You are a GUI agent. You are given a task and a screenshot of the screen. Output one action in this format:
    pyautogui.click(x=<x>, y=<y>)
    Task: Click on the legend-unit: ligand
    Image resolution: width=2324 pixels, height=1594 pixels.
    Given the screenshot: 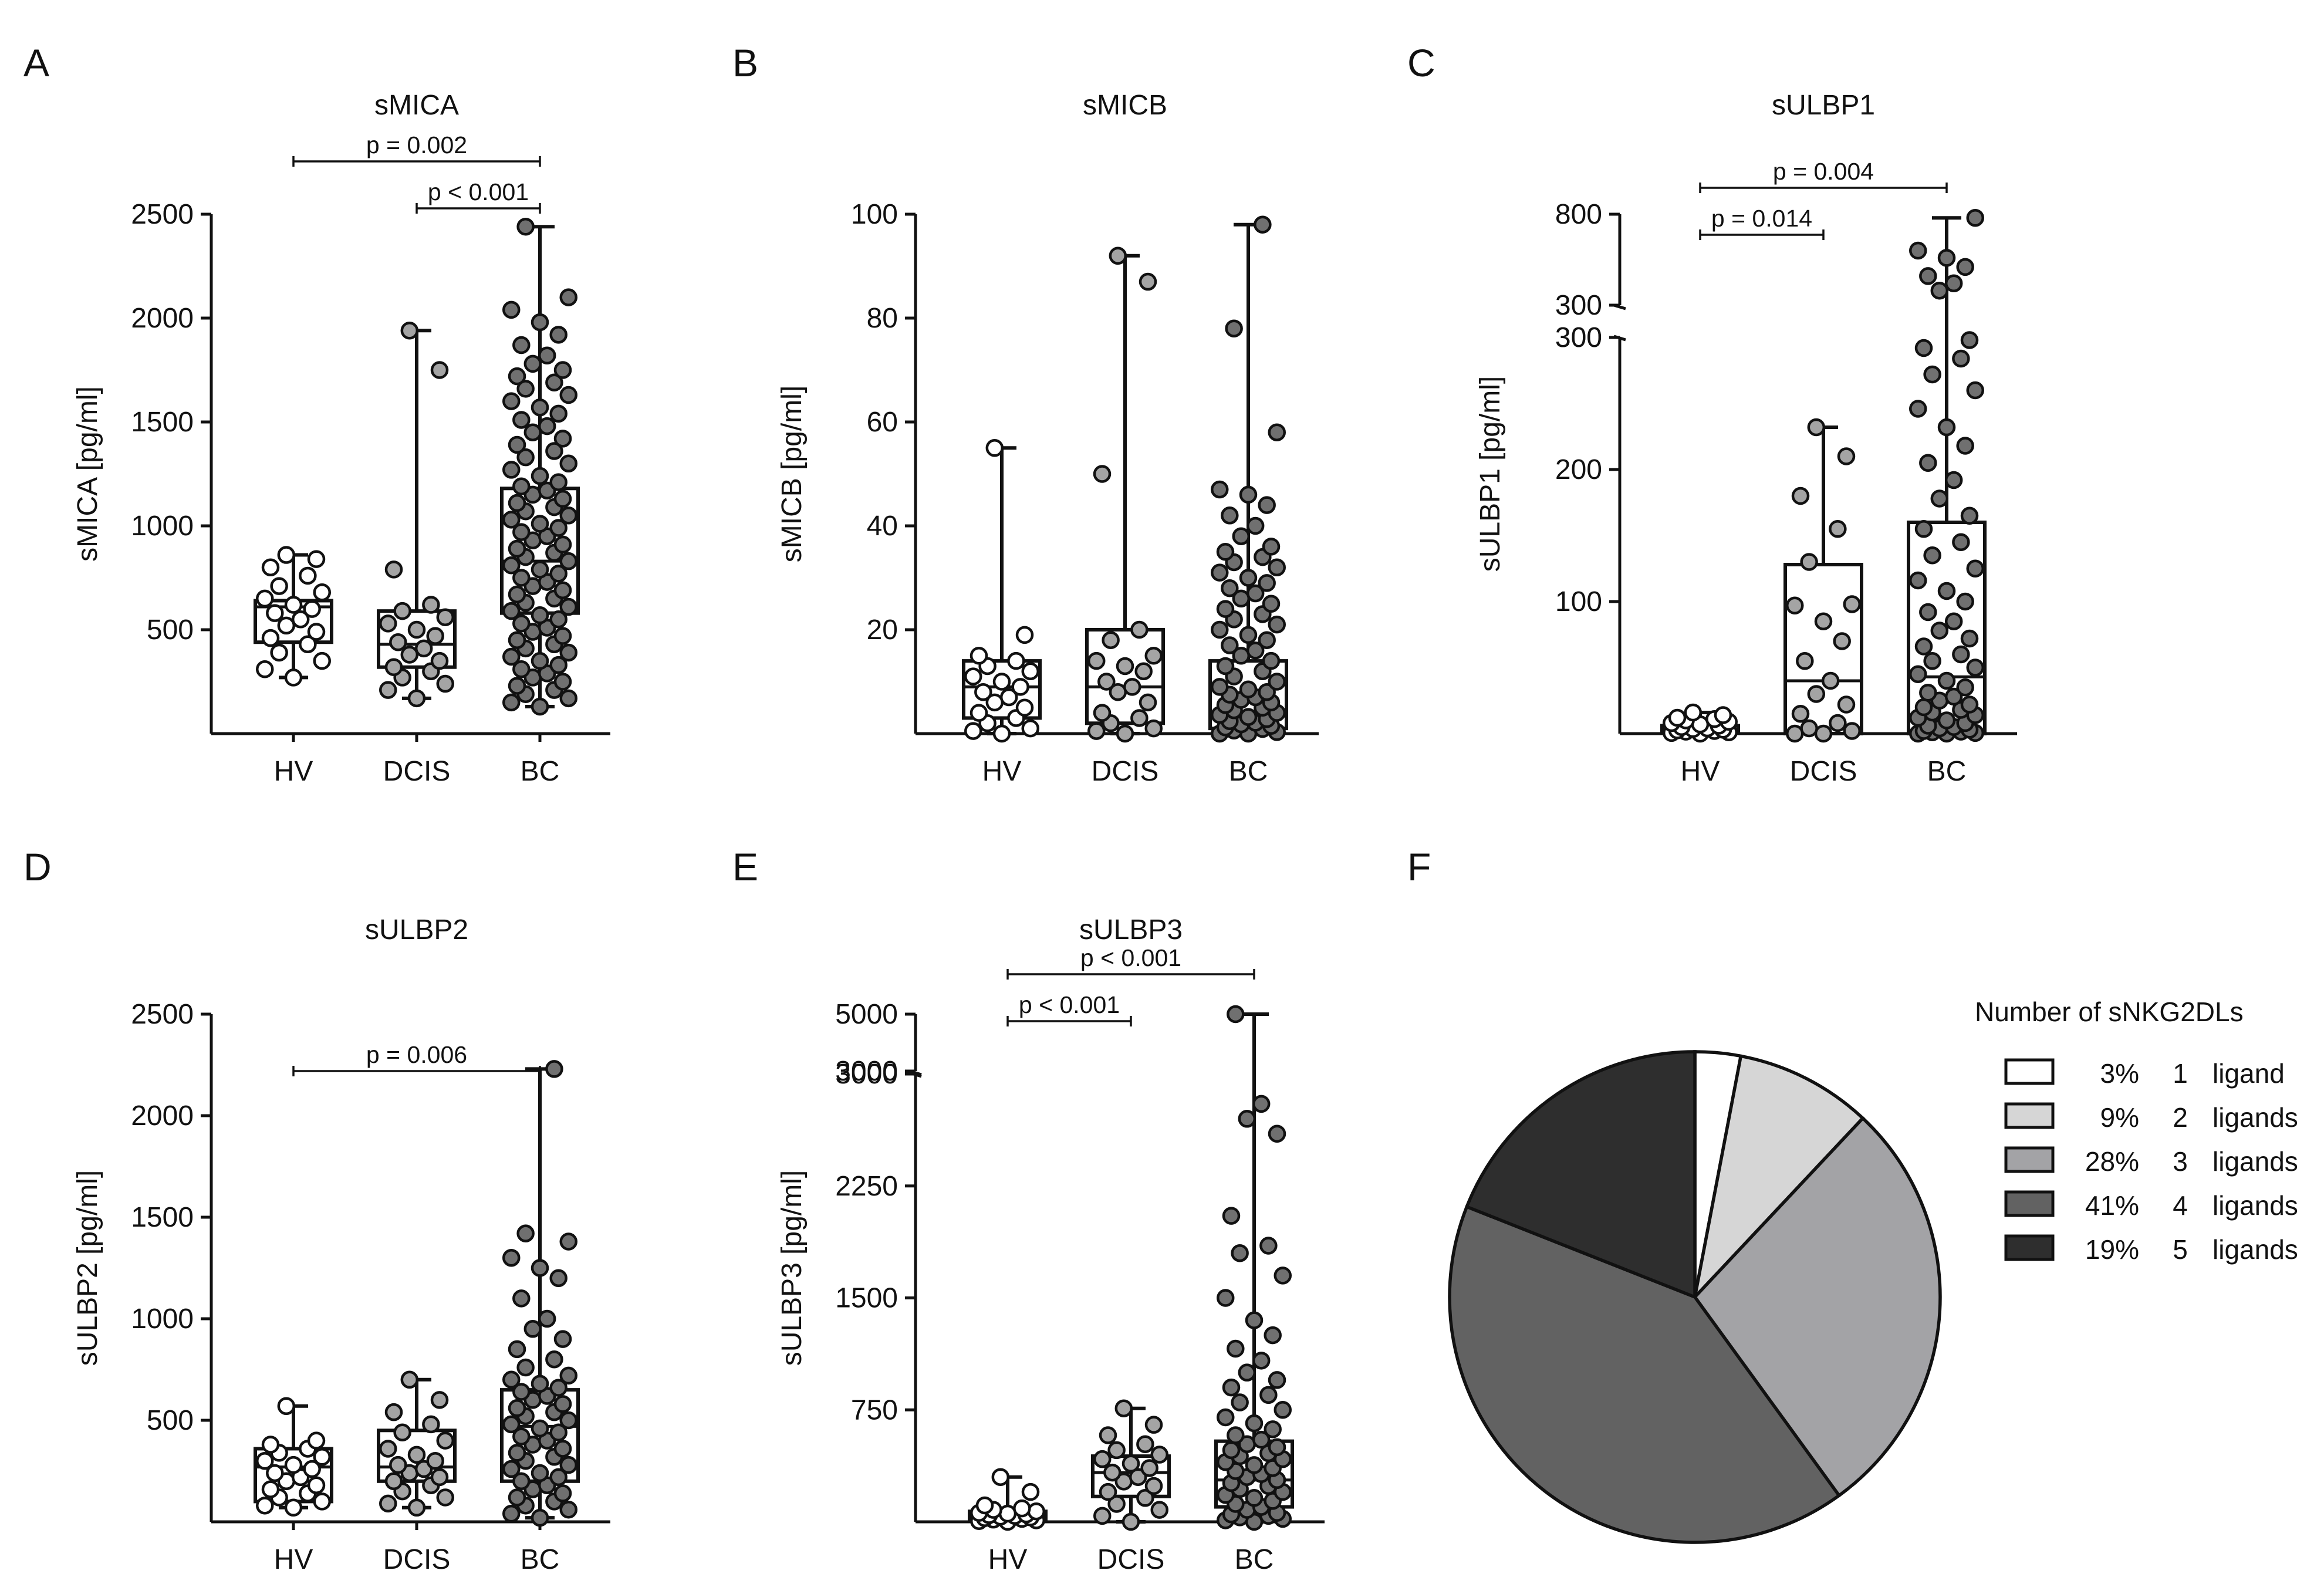 What is the action you would take?
    pyautogui.click(x=2248, y=1074)
    